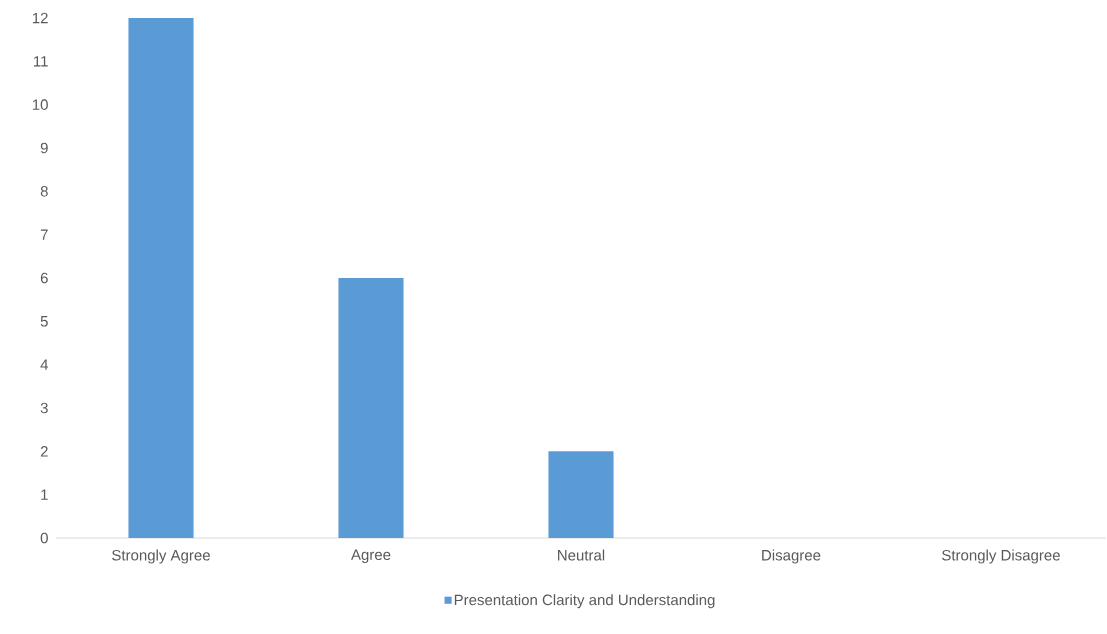  Describe the element at coordinates (44, 494) in the screenshot. I see `y-tick-label: 1` at that location.